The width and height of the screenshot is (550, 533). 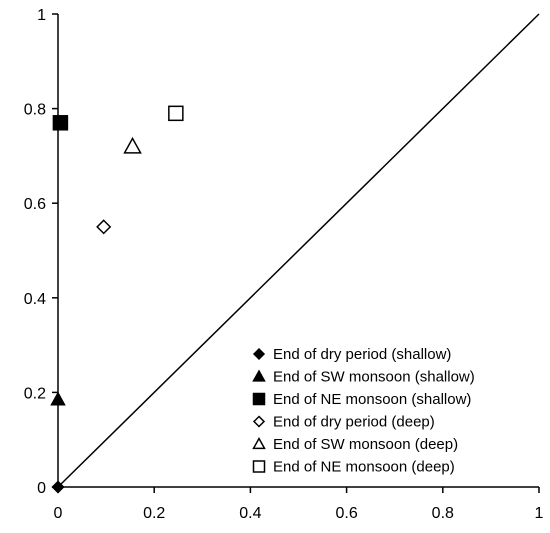 What do you see at coordinates (58, 513) in the screenshot?
I see `x-tick-label: 0` at bounding box center [58, 513].